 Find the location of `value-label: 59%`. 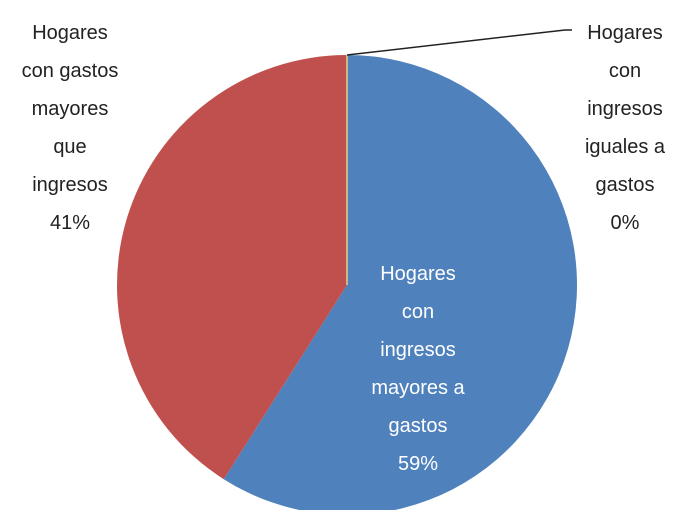

value-label: 59% is located at coordinates (418, 464).